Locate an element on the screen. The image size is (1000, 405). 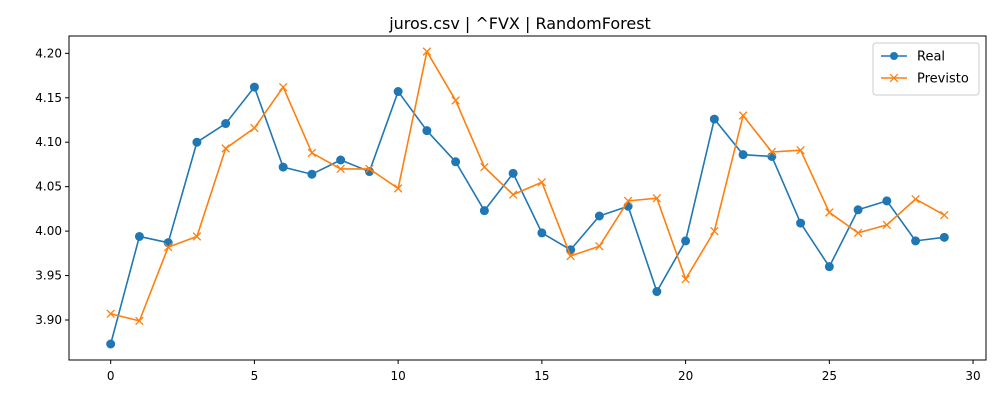
legend-item: Previsto is located at coordinates (925, 79).